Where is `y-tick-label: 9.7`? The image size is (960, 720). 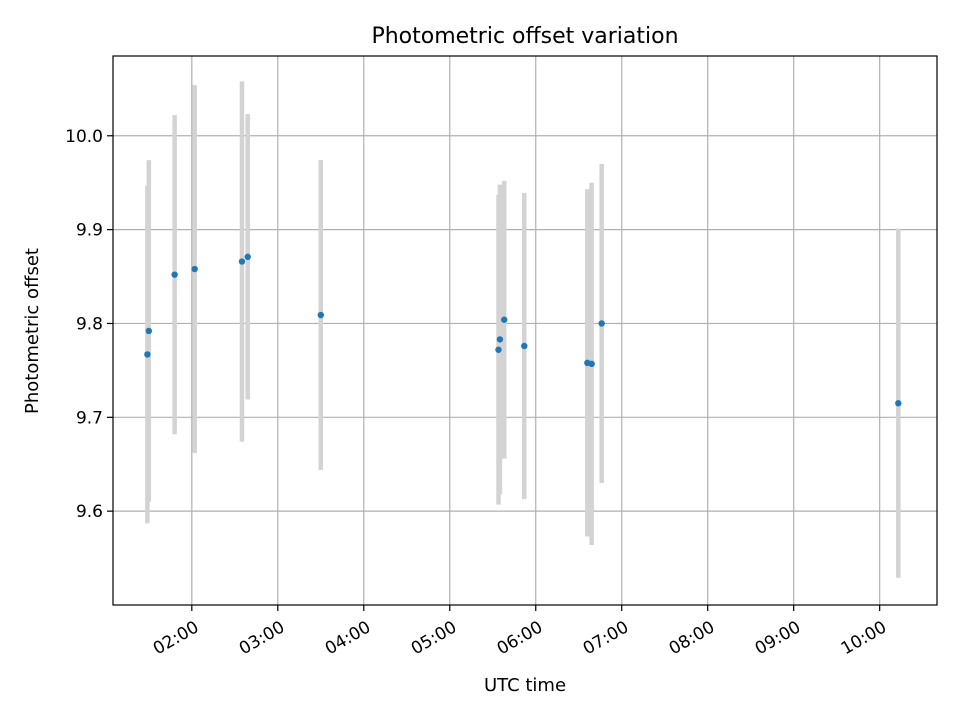
y-tick-label: 9.7 is located at coordinates (89, 418).